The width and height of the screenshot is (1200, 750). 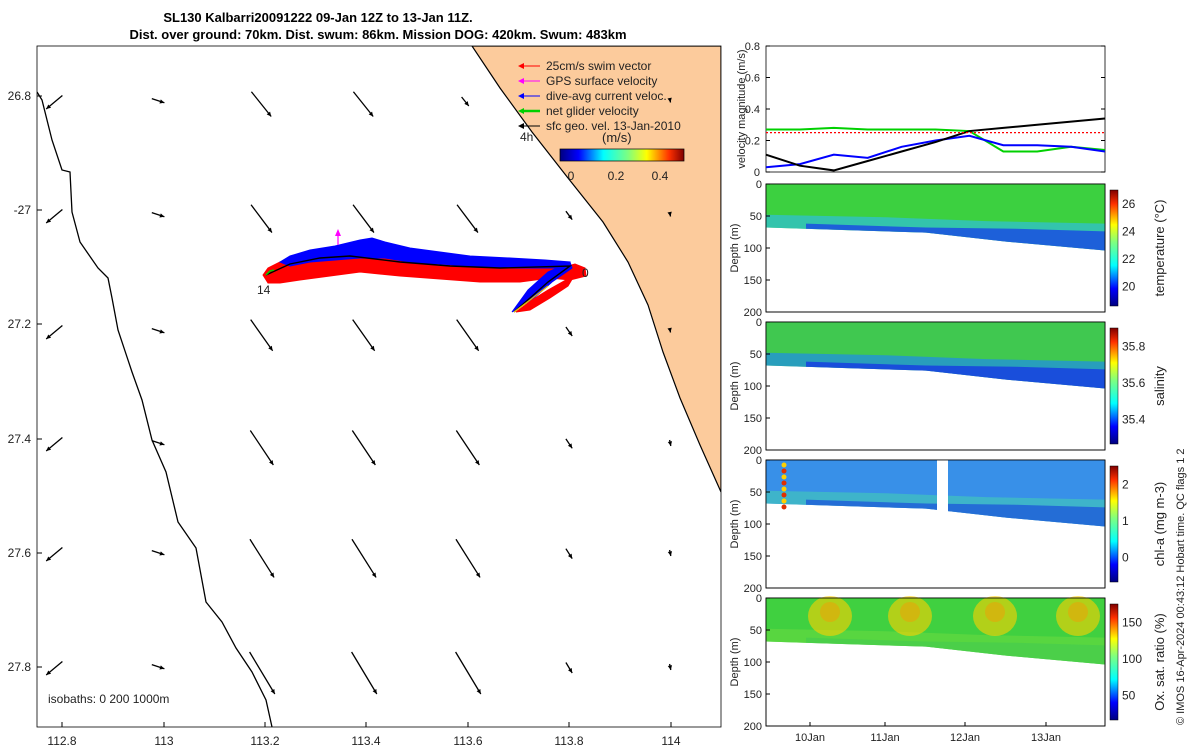 I want to click on legend-entry: 25cm/s swim vector, so click(x=584, y=66).